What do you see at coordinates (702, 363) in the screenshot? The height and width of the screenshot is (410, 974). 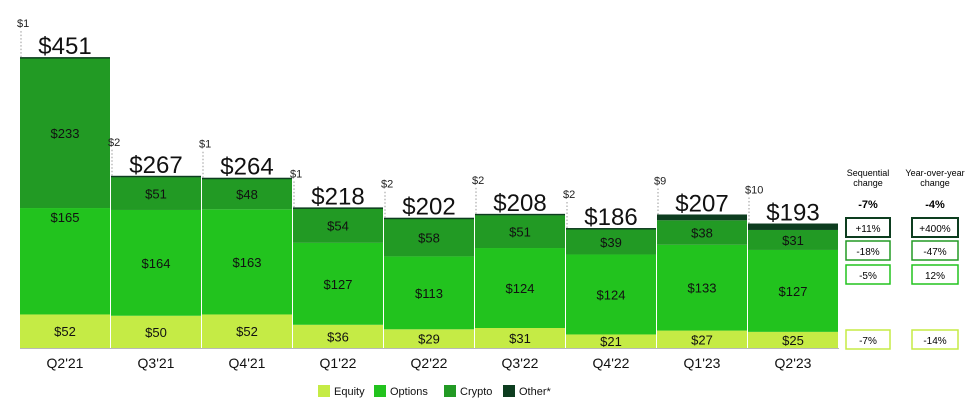 I see `category-label-7: Q1'23` at bounding box center [702, 363].